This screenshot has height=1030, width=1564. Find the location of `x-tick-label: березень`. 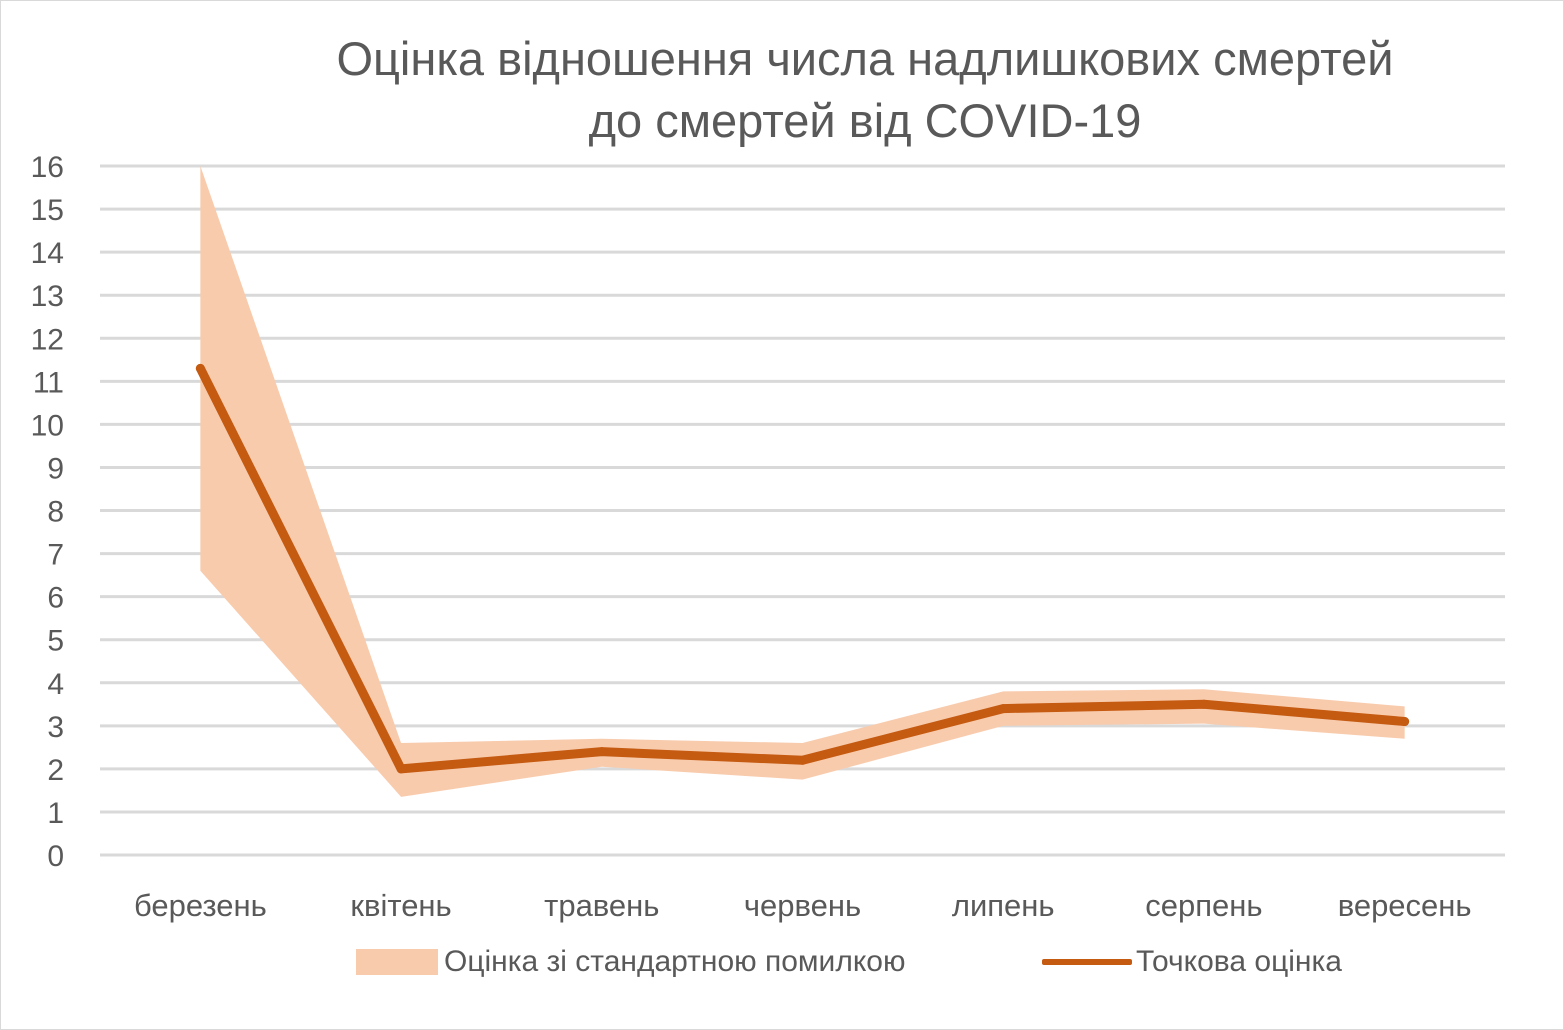

x-tick-label: березень is located at coordinates (200, 905).